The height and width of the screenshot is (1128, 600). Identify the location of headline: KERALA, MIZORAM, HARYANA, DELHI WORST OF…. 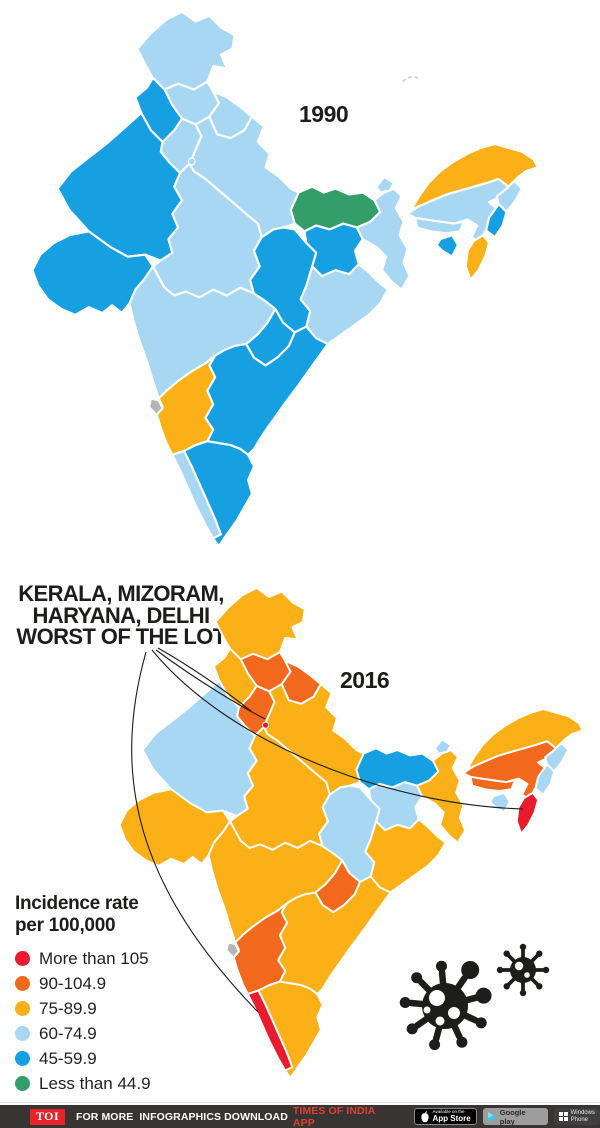
(121, 615).